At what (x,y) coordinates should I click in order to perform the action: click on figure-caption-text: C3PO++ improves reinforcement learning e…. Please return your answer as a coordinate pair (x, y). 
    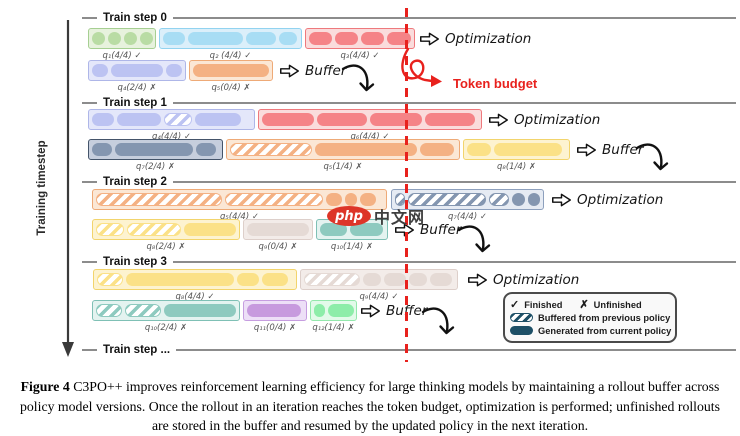
    Looking at the image, I should click on (370, 406).